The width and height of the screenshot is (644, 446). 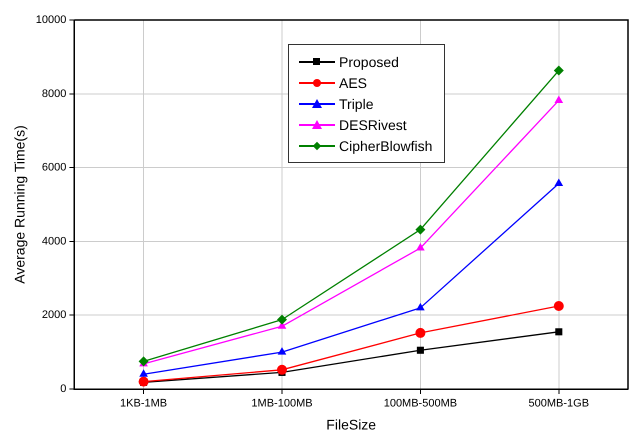 What do you see at coordinates (351, 424) in the screenshot?
I see `x-axis-title: FileSize` at bounding box center [351, 424].